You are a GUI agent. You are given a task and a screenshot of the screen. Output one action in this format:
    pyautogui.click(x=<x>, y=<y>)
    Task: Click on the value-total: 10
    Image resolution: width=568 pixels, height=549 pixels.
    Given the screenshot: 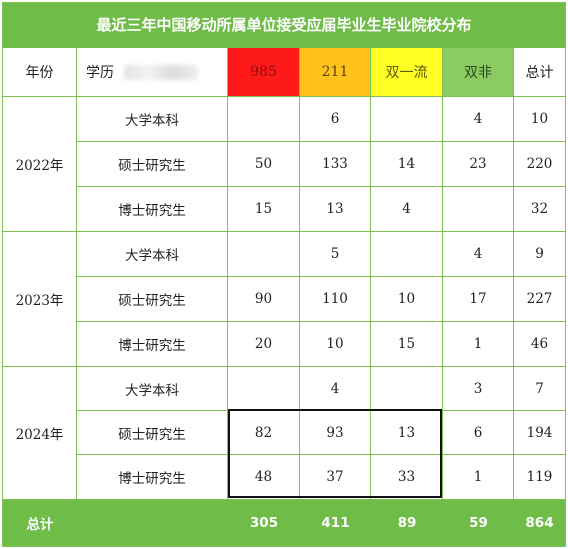 What is the action you would take?
    pyautogui.click(x=539, y=119)
    